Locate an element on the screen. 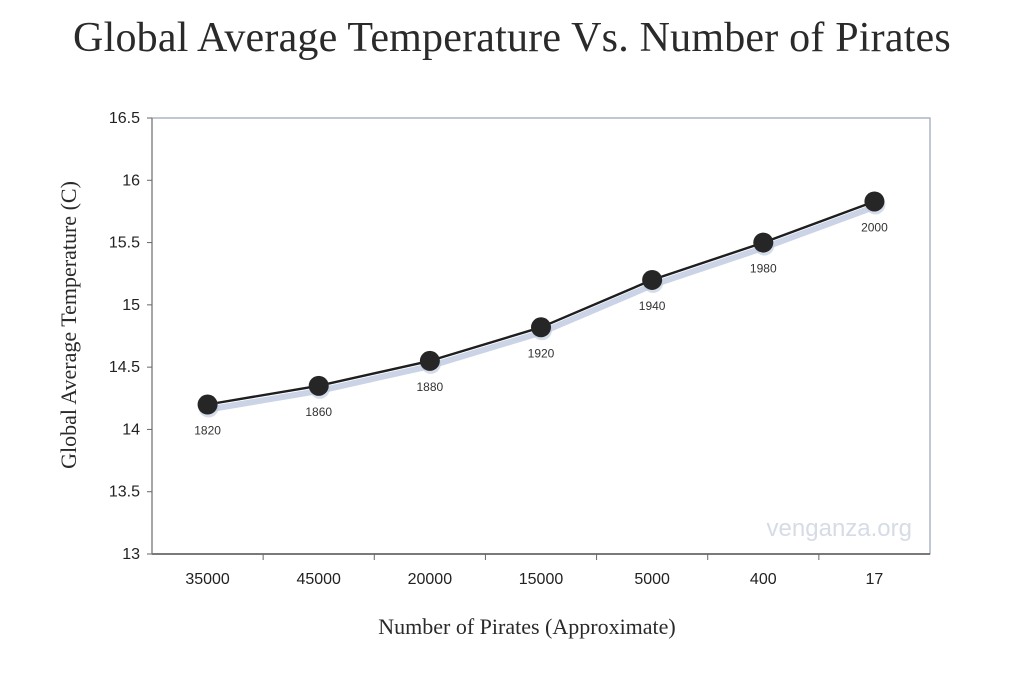 The image size is (1024, 675). y-tick-label: 14.5 is located at coordinates (124, 367).